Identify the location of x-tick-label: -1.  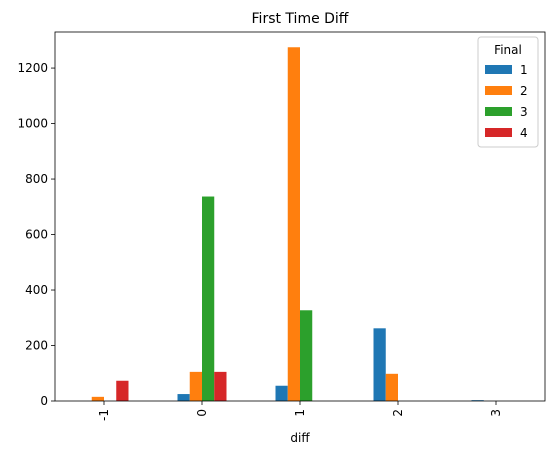
(104, 415).